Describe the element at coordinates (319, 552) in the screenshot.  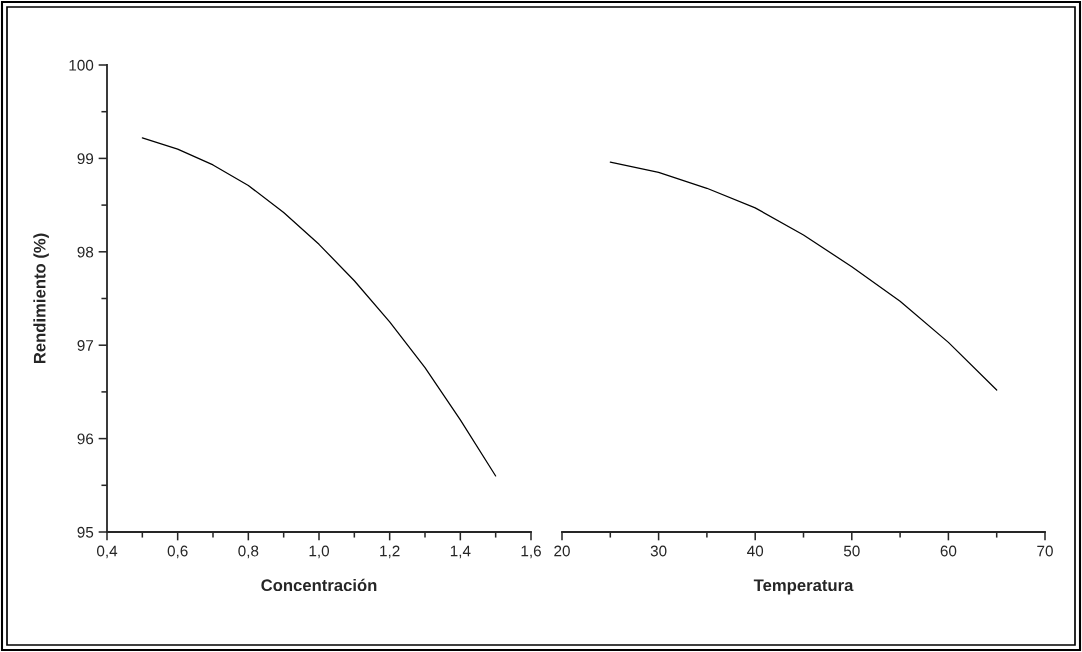
I see `x-tick-label: 1,0` at that location.